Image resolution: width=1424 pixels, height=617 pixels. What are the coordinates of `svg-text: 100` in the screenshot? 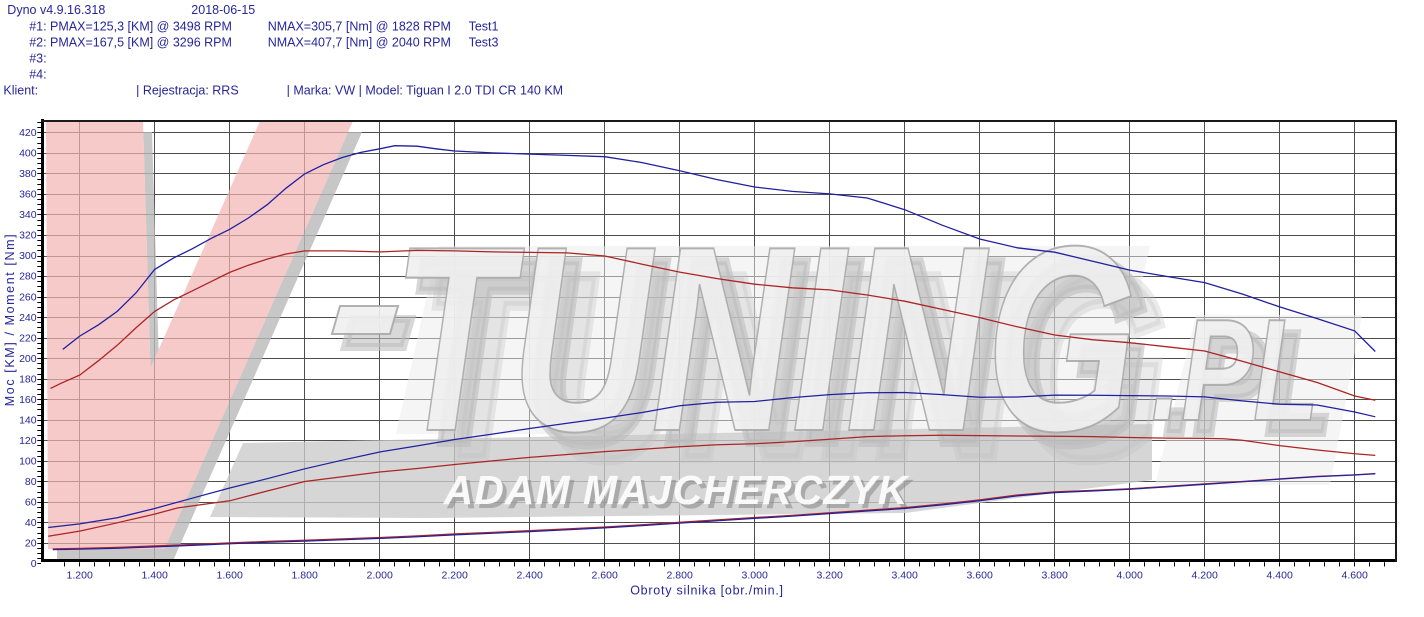 It's located at (28, 462).